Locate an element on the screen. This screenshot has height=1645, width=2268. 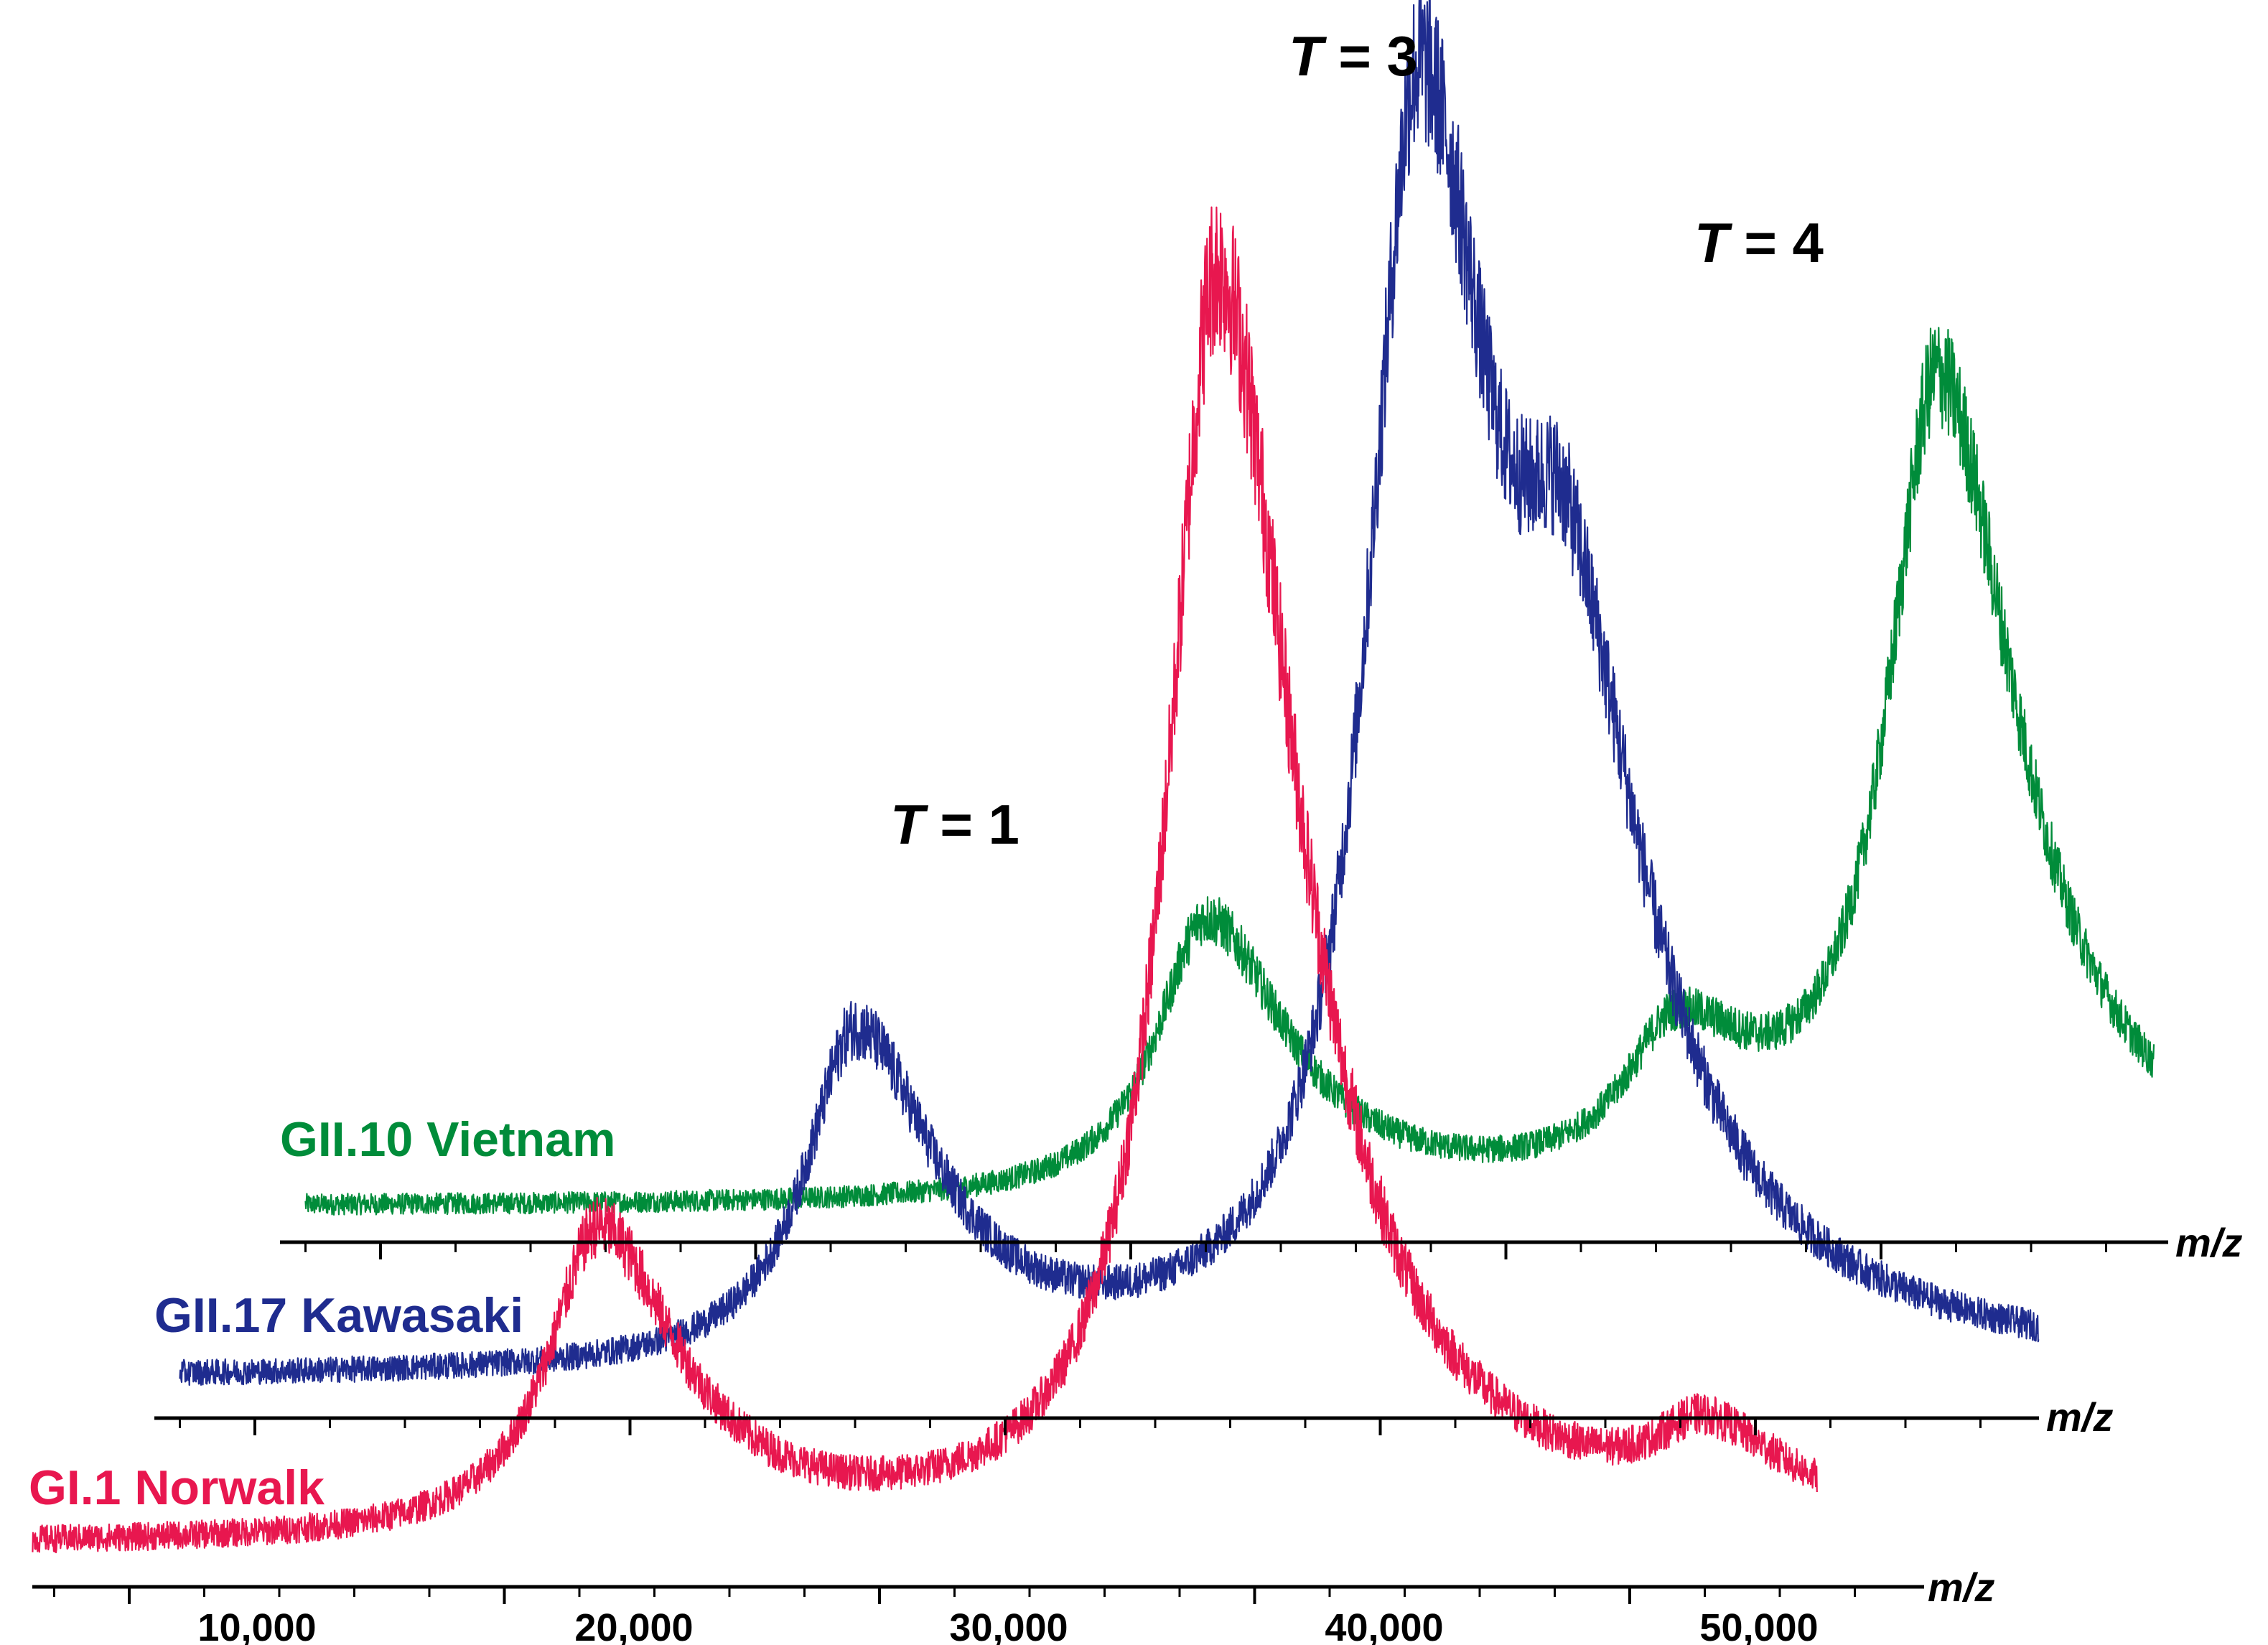
x-tick-label: 30,000 is located at coordinates (1008, 1625).